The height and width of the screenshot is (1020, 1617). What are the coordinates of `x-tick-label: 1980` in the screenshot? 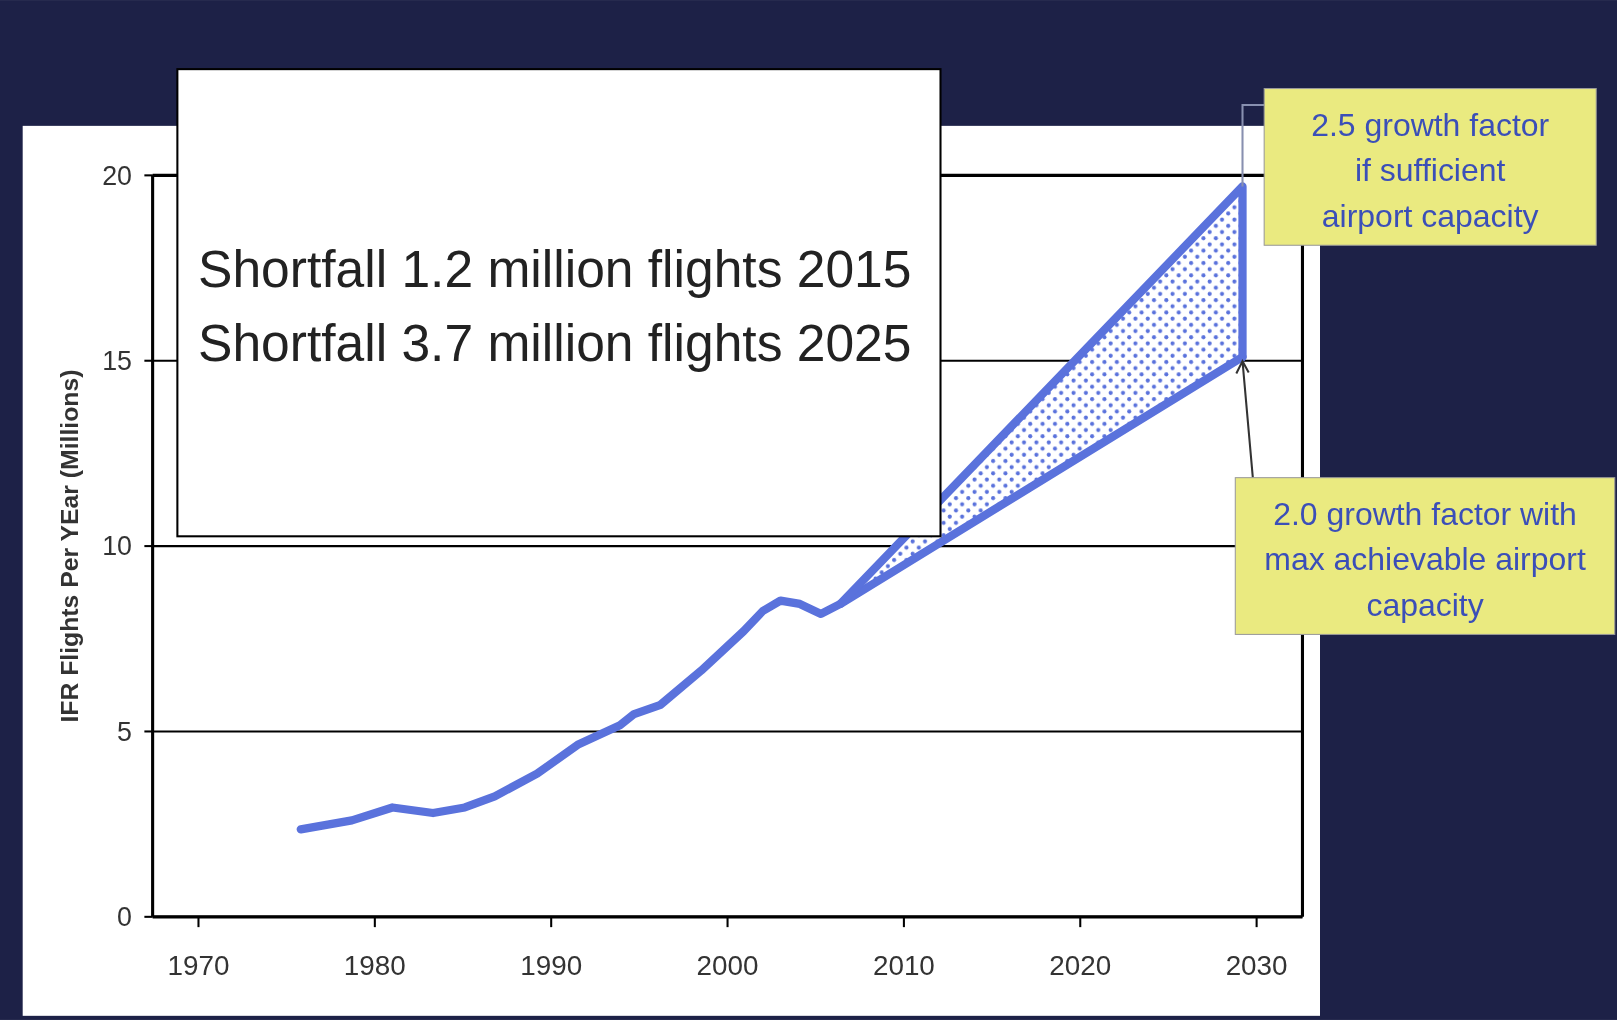 It's located at (374, 965).